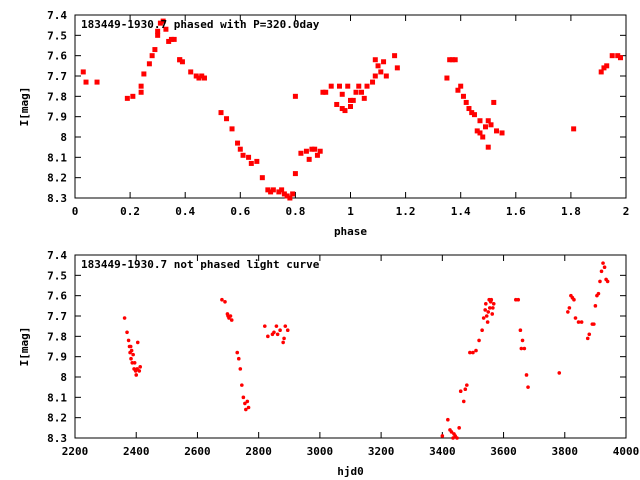 This screenshot has height=480, width=640. I want to click on x-tick-label: 0, so click(75, 211).